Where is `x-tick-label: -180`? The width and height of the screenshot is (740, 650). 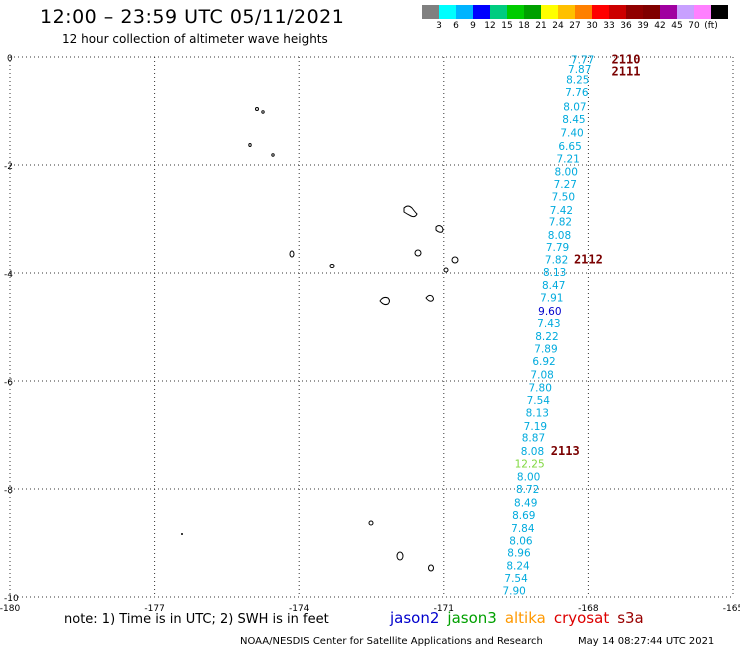
x-tick-label: -180 is located at coordinates (10, 609).